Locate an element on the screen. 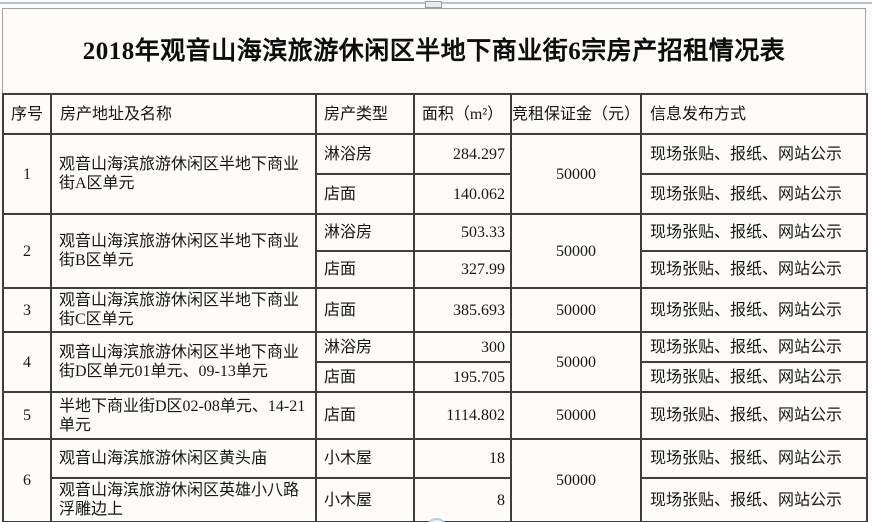  table-header-row: 序号 房产地址及名称 房产类型 面积（m²） 竞租保证金（元） 信息发布方式 is located at coordinates (435, 114).